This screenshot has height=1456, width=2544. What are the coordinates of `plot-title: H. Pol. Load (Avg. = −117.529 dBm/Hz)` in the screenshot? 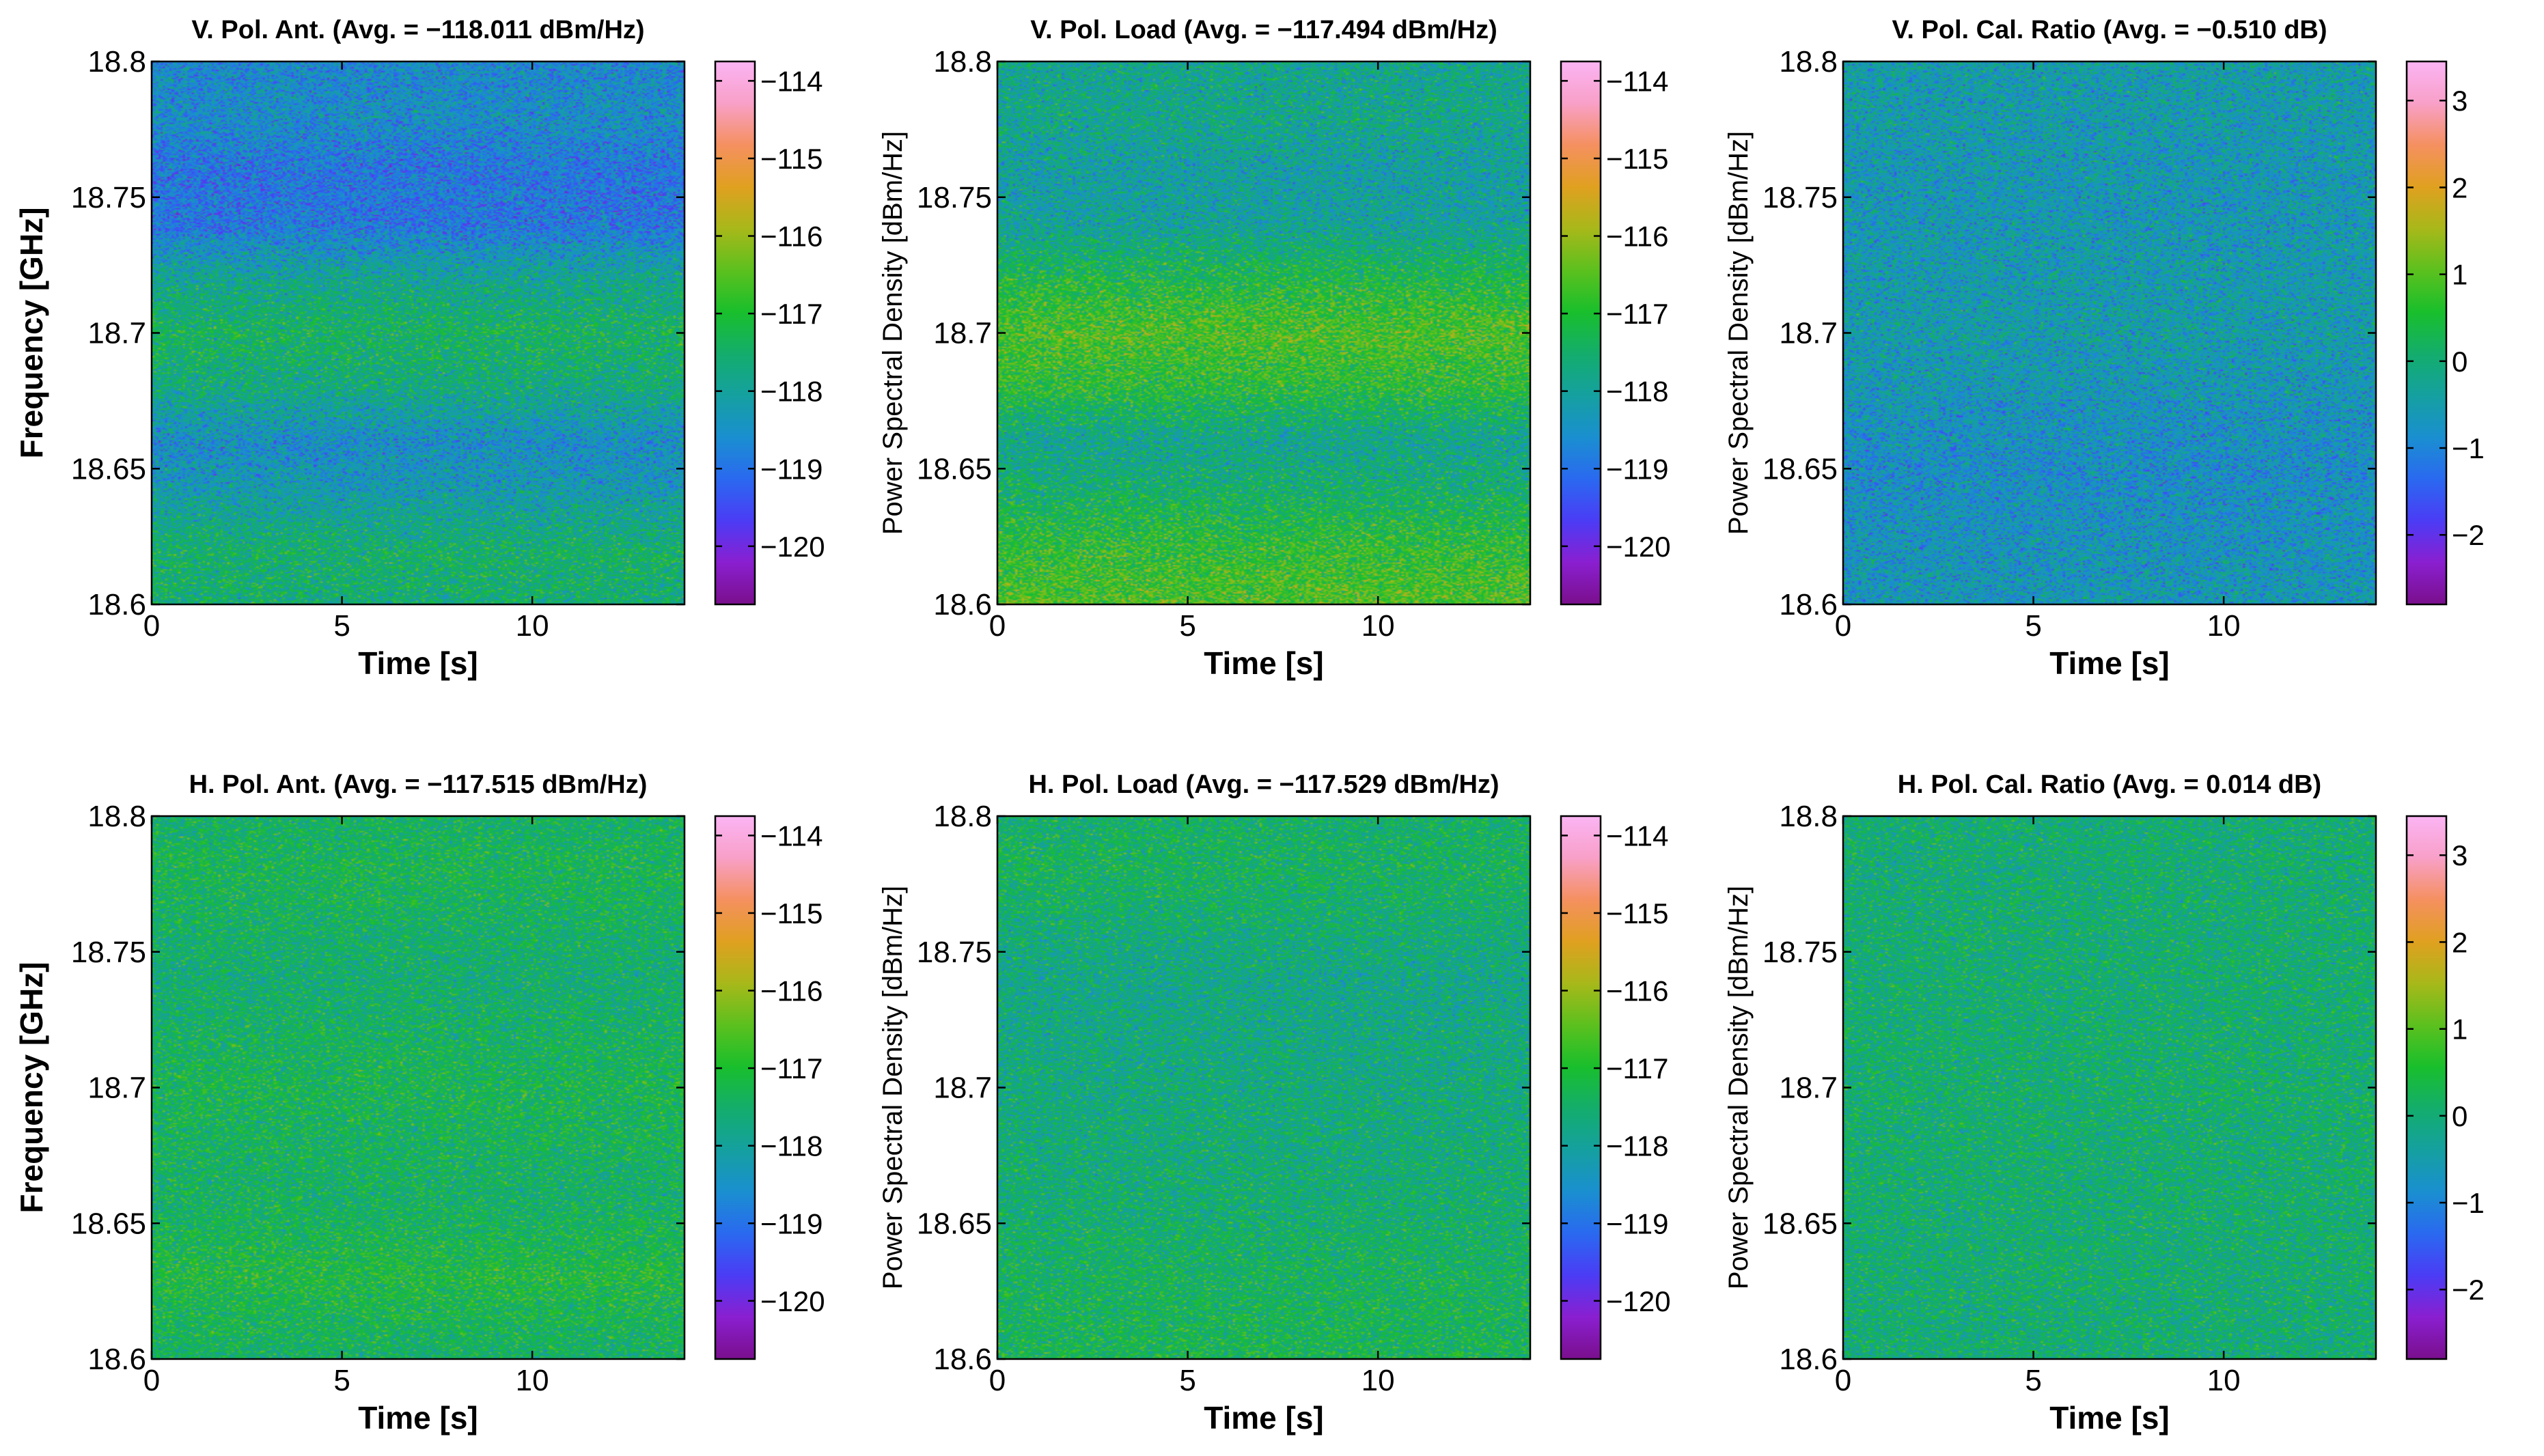 It's located at (1263, 785).